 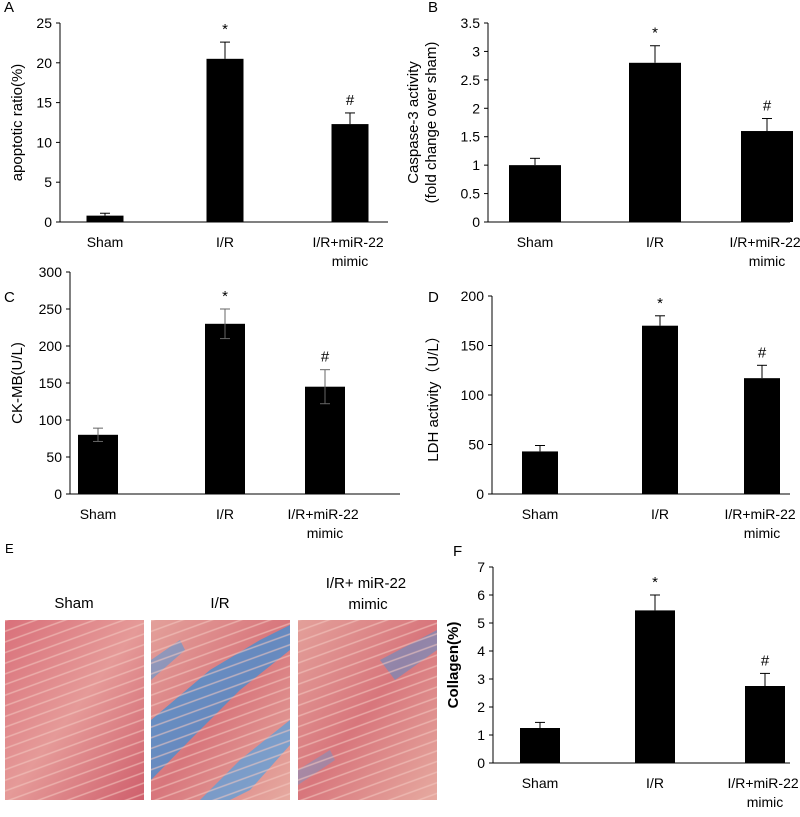 I want to click on y-tick-label: 20, so click(x=44, y=63).